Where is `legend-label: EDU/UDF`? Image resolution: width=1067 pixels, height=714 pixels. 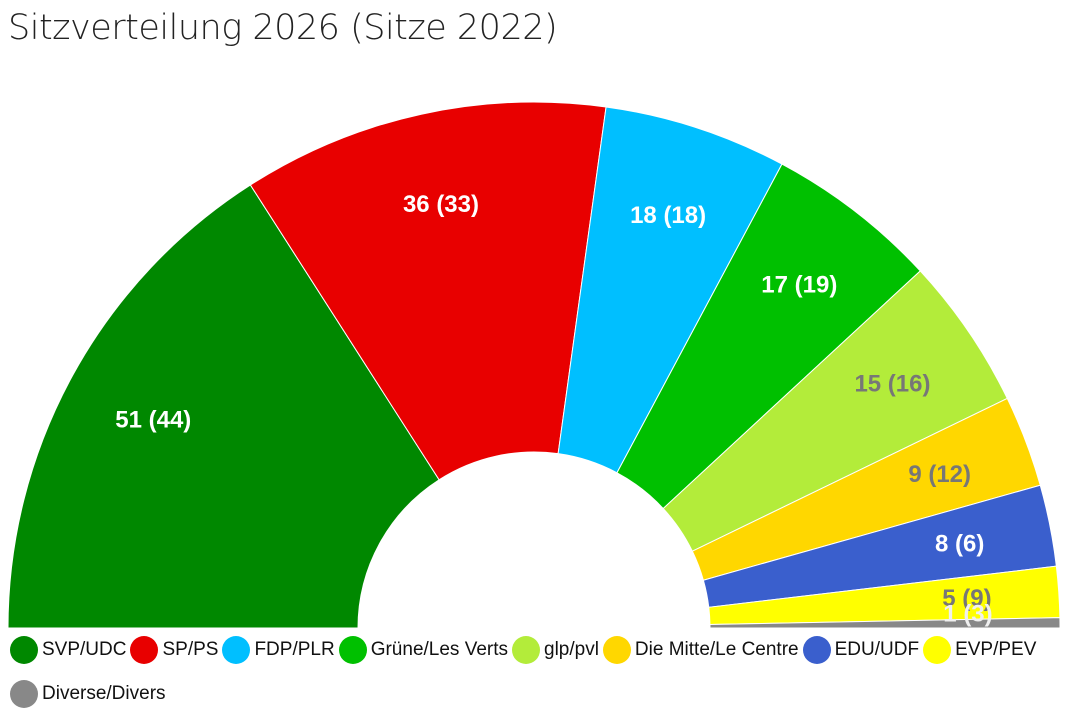
legend-label: EDU/UDF is located at coordinates (877, 649).